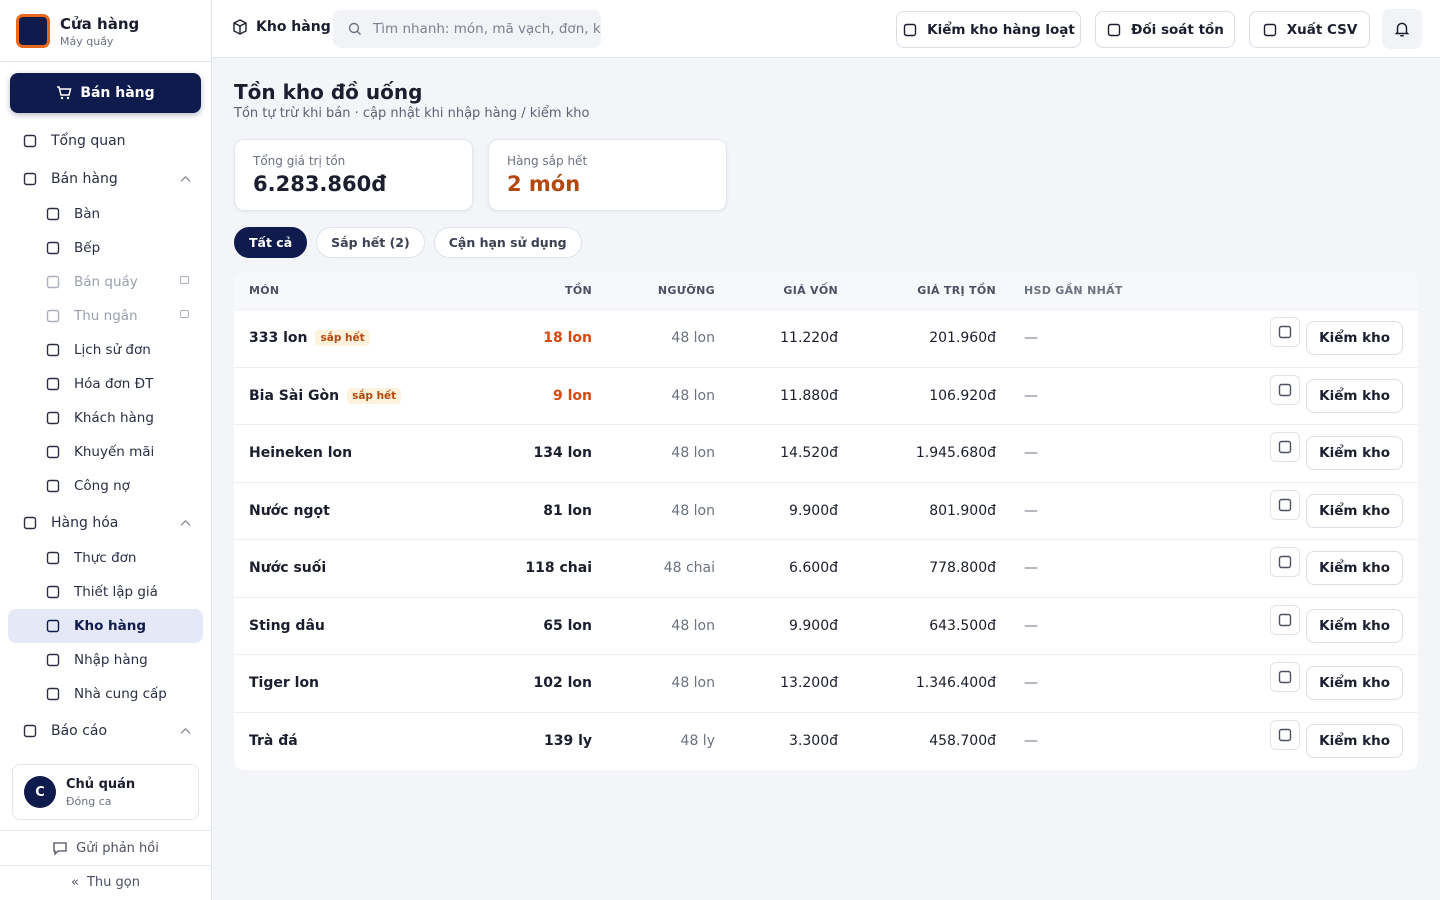 Image resolution: width=1440 pixels, height=900 pixels. I want to click on nav-item: Tổng quan, so click(105, 141).